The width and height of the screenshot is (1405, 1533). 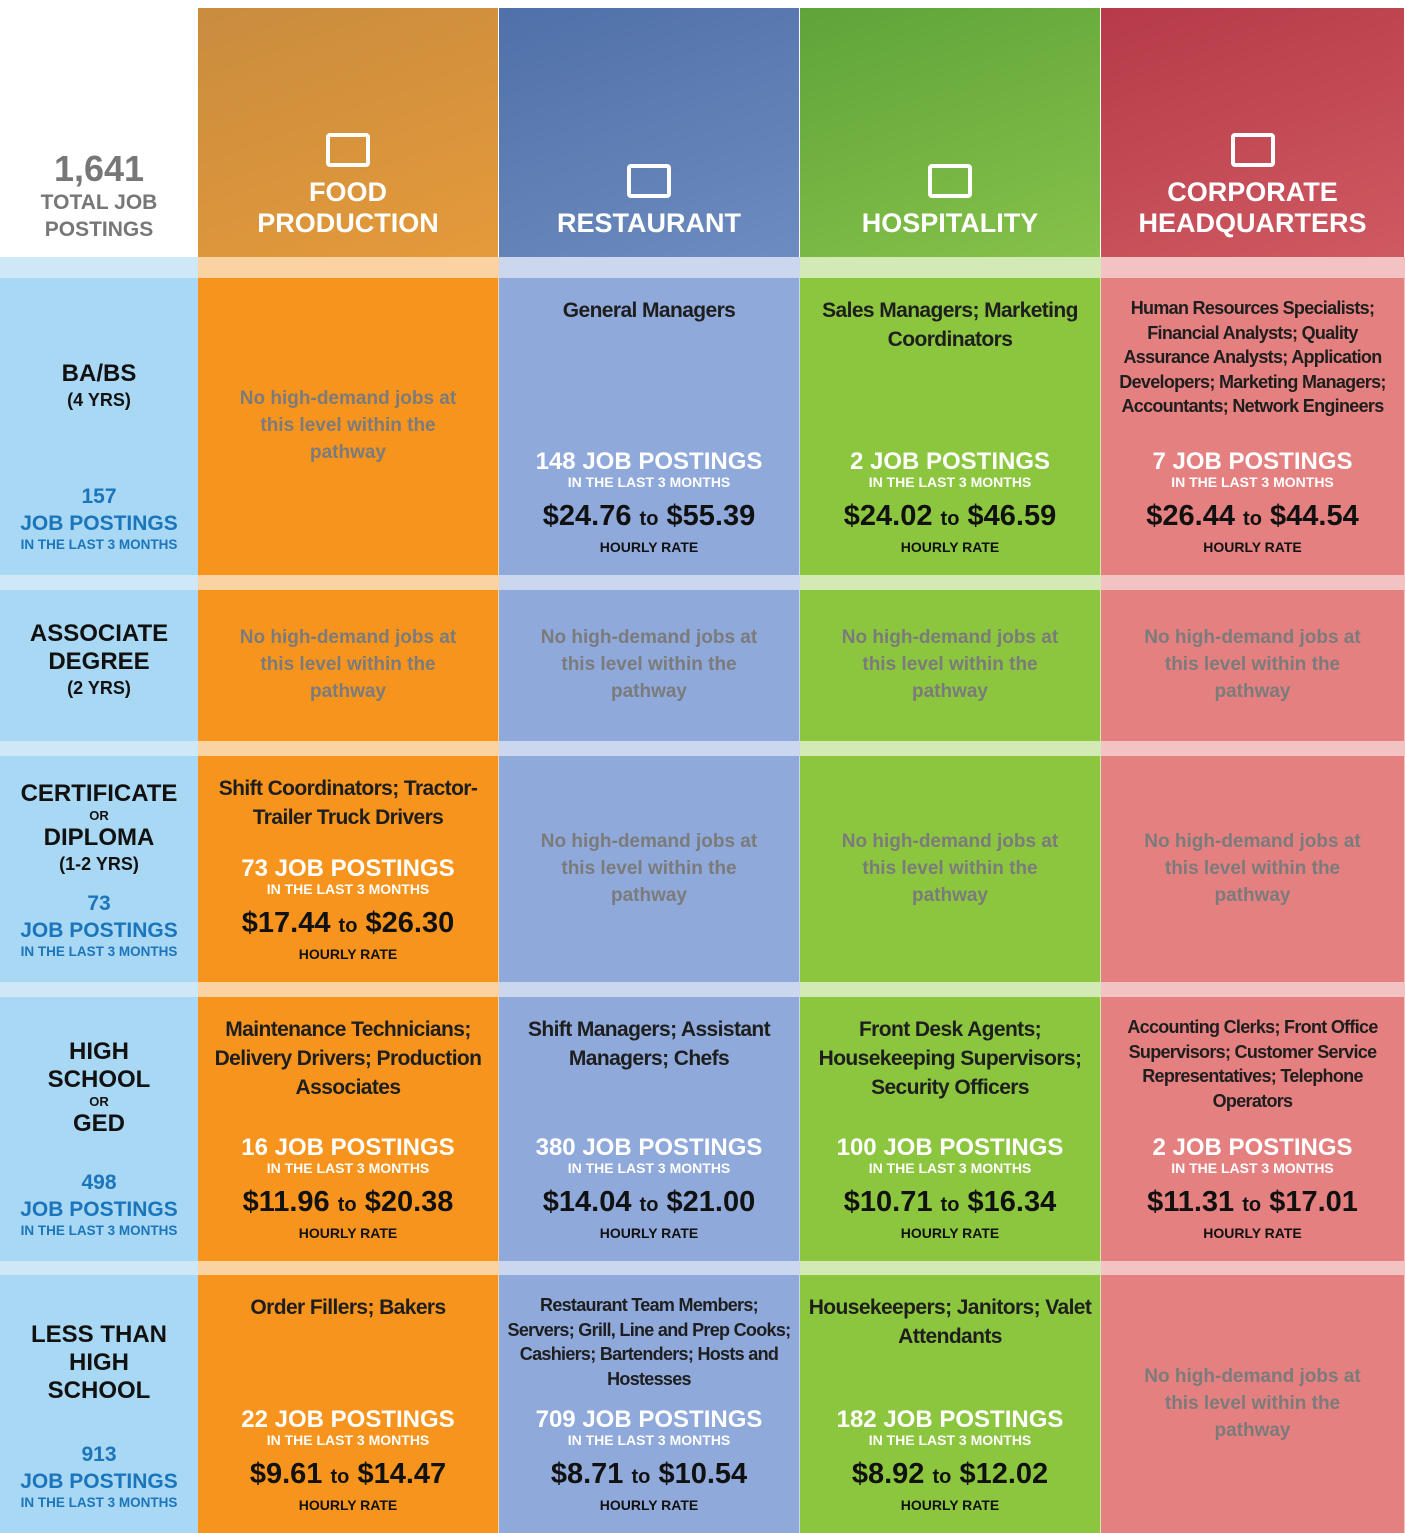 I want to click on postings: 2 JOB POSTINGS, so click(x=1252, y=1148).